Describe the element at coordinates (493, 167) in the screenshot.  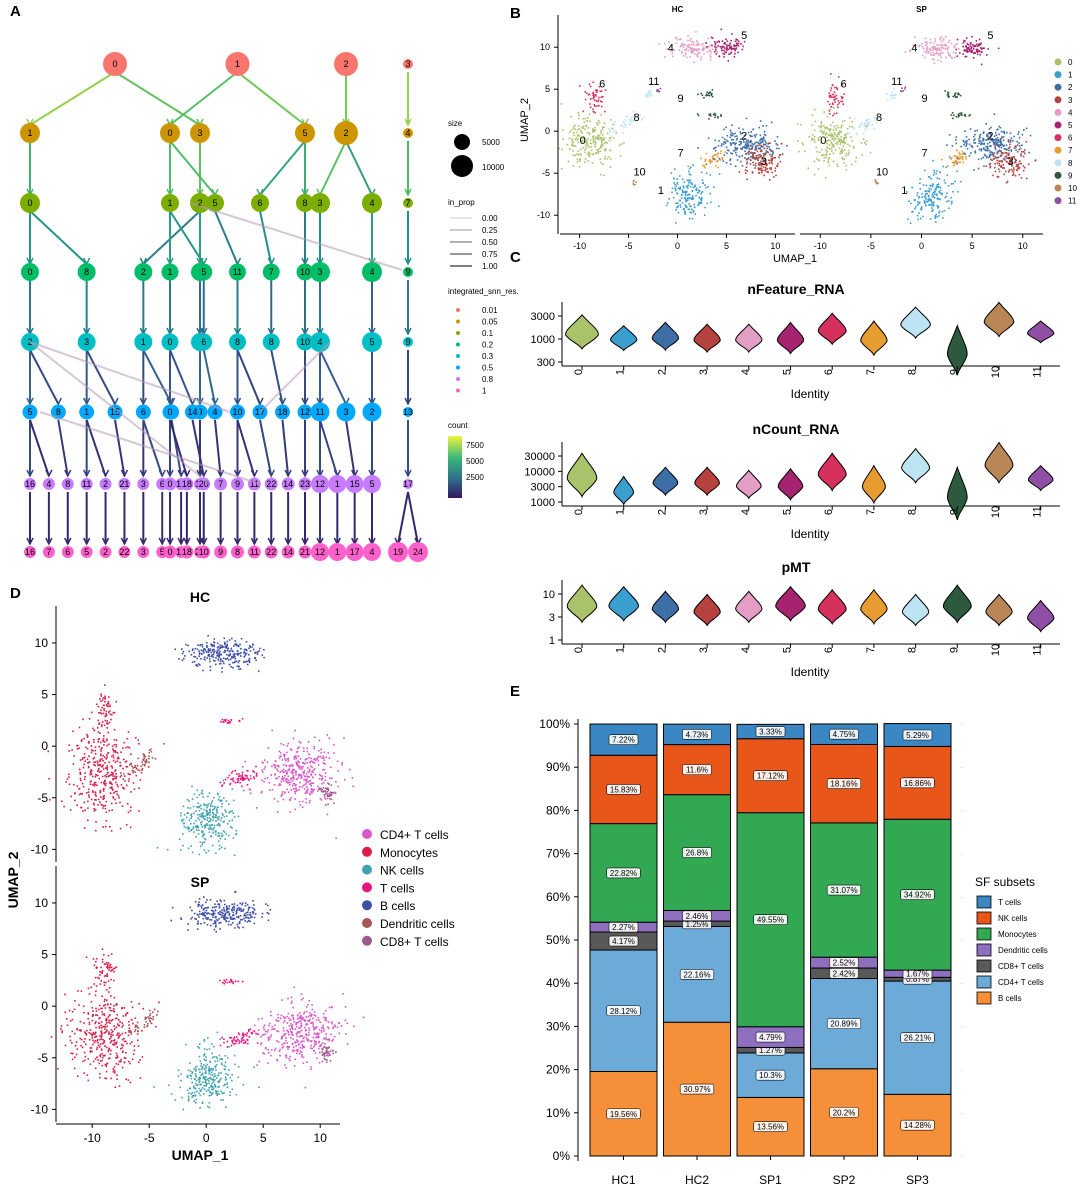
I see `size-legend-value: 10000` at that location.